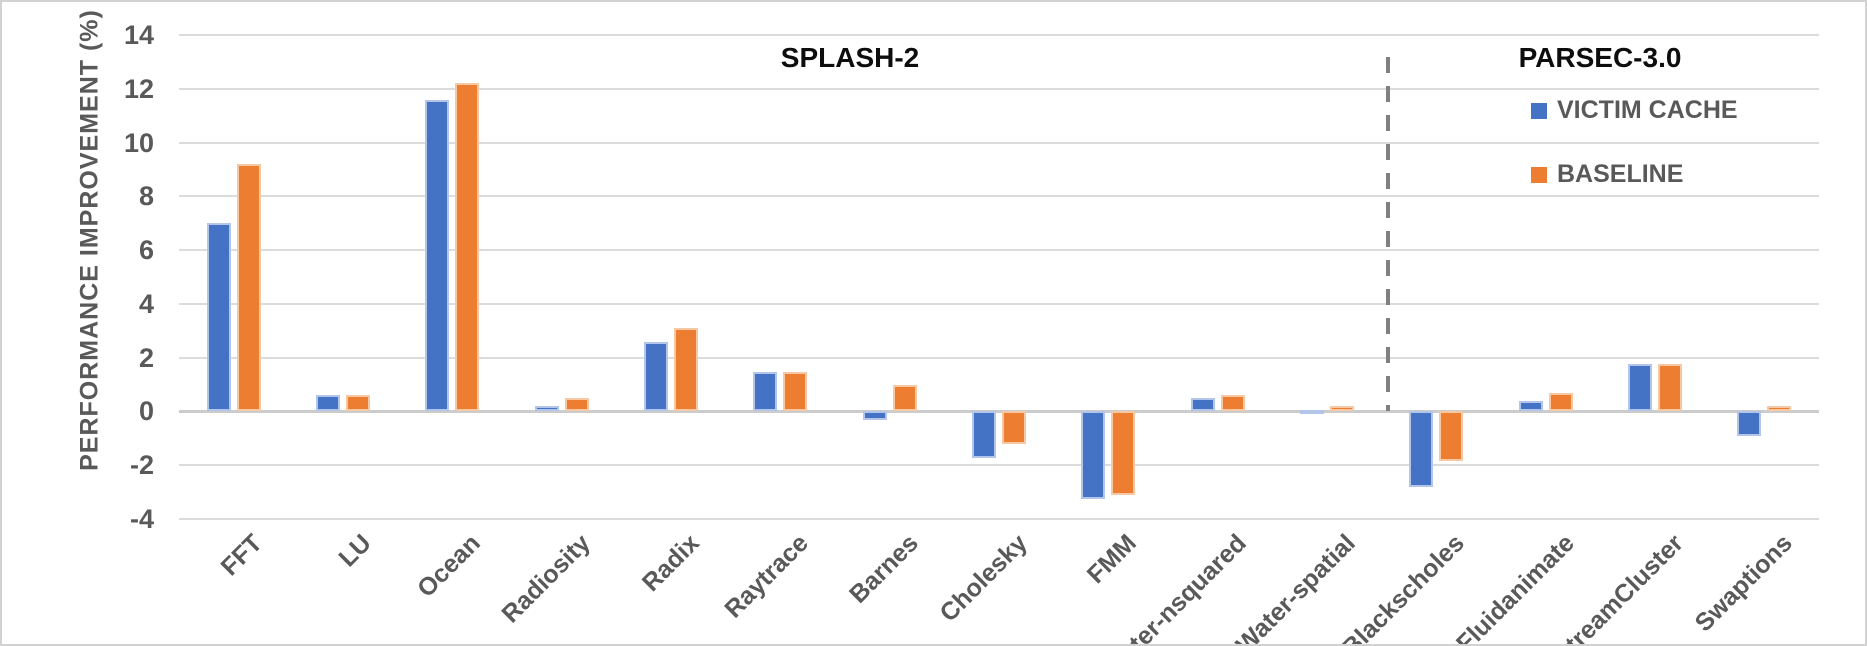 This screenshot has width=1867, height=646. I want to click on legend-entry-victim-cache: VICTIM CACHE, so click(1634, 110).